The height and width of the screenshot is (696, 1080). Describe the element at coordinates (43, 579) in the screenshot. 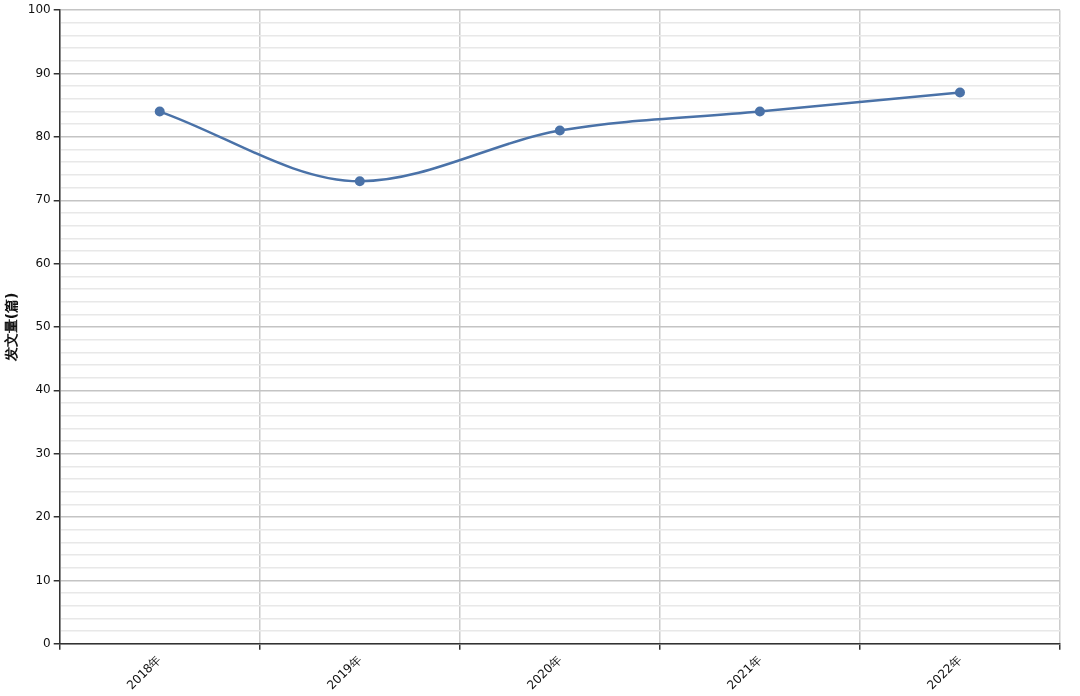

I see `y-tick-label: 10` at that location.